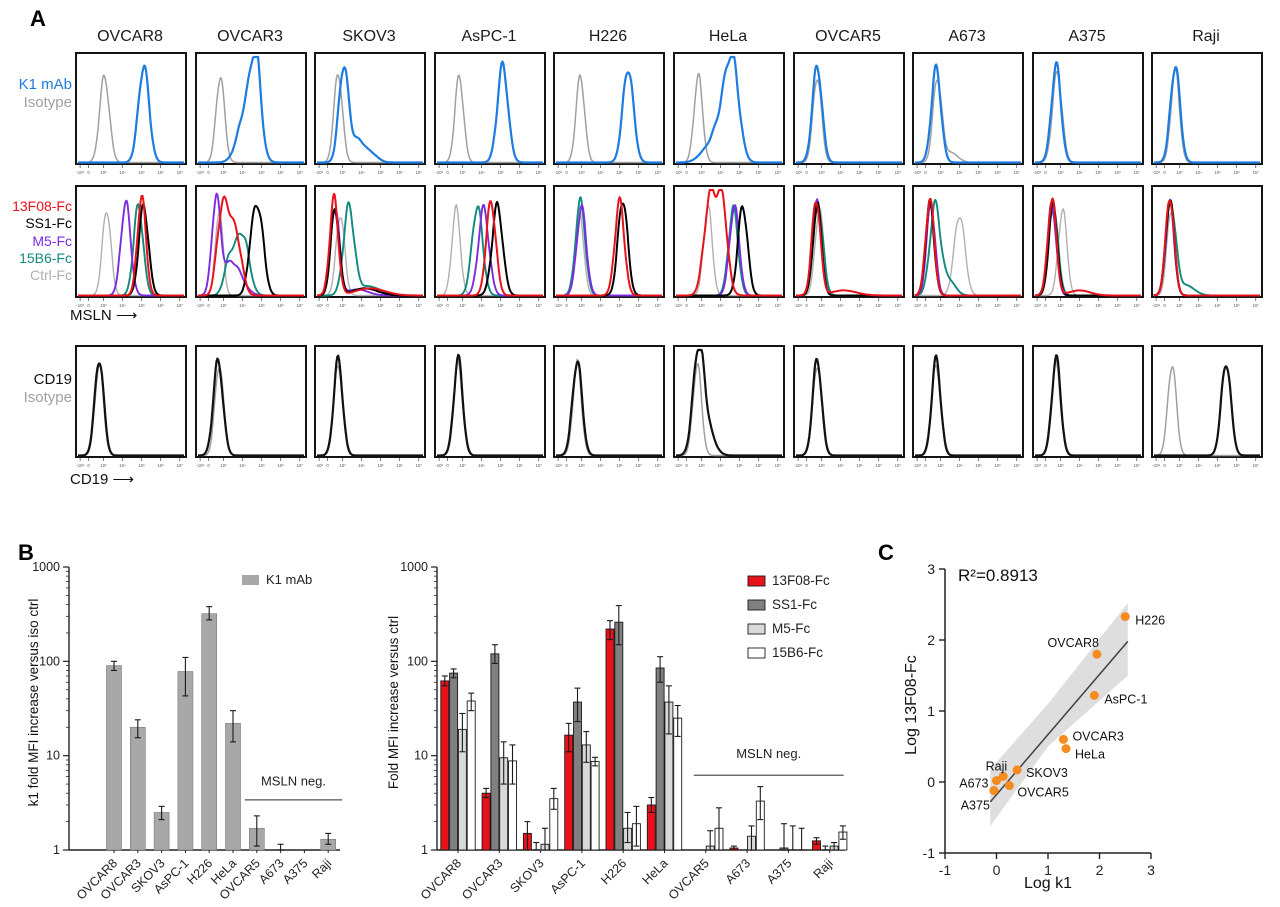  I want to click on histogram-curve-K1 mAb, so click(849, 114).